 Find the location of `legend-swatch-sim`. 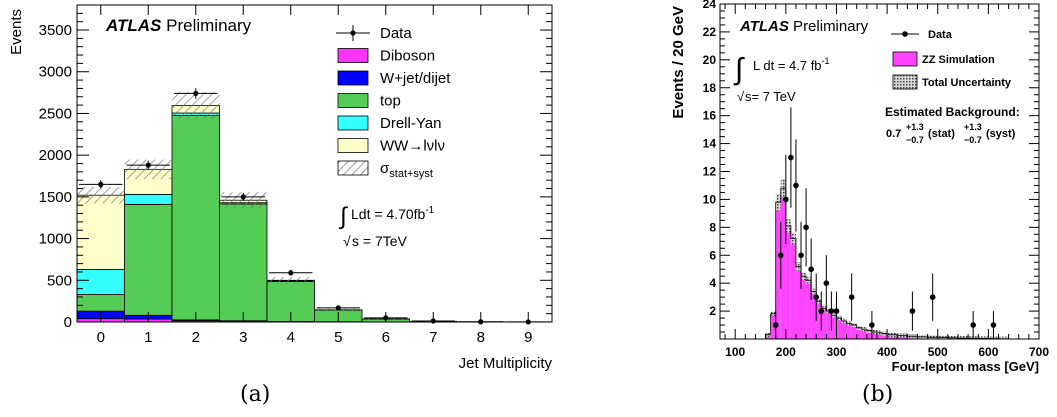

legend-swatch-sim is located at coordinates (905, 59).